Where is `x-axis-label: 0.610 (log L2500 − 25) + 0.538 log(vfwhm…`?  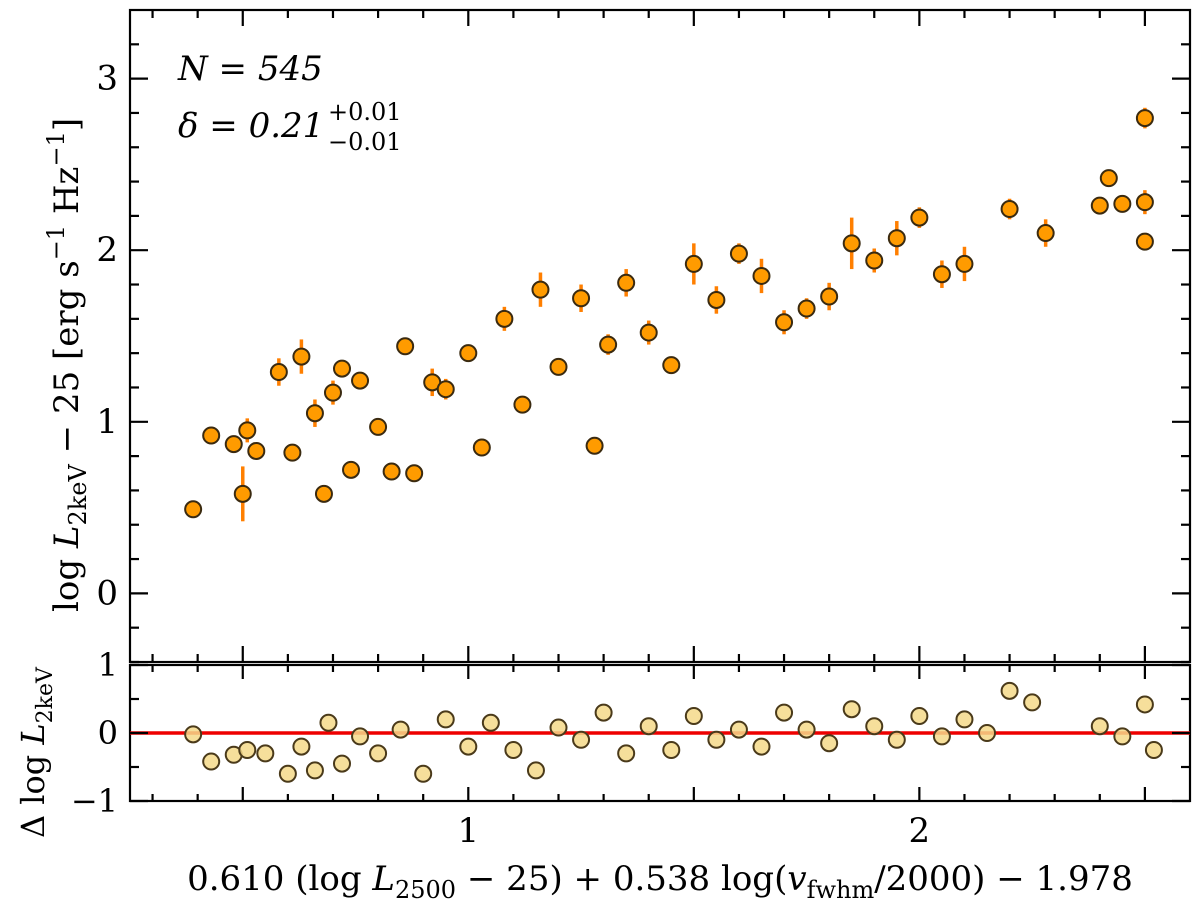 x-axis-label: 0.610 (log L2500 − 25) + 0.538 log(vfwhm… is located at coordinates (660, 881).